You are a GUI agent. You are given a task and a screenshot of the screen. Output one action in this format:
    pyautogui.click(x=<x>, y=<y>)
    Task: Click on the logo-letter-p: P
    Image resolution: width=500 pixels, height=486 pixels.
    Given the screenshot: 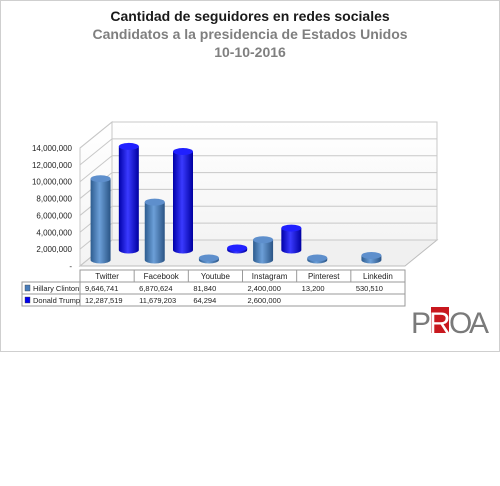 What is the action you would take?
    pyautogui.click(x=421, y=322)
    